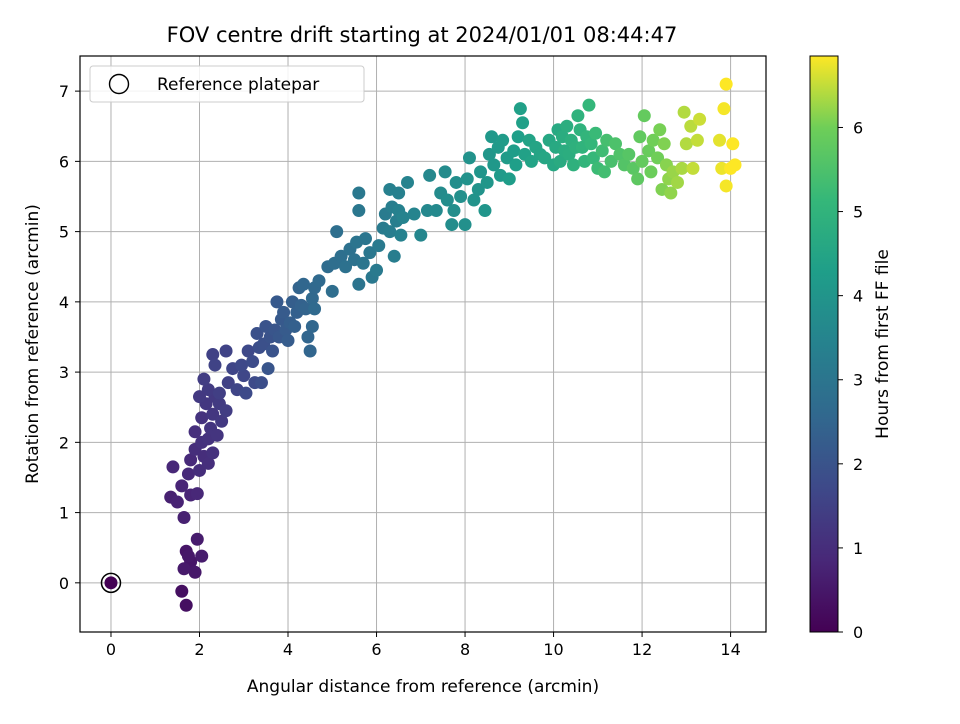 The height and width of the screenshot is (724, 960). I want to click on colorbar-tick-label: 5, so click(858, 212).